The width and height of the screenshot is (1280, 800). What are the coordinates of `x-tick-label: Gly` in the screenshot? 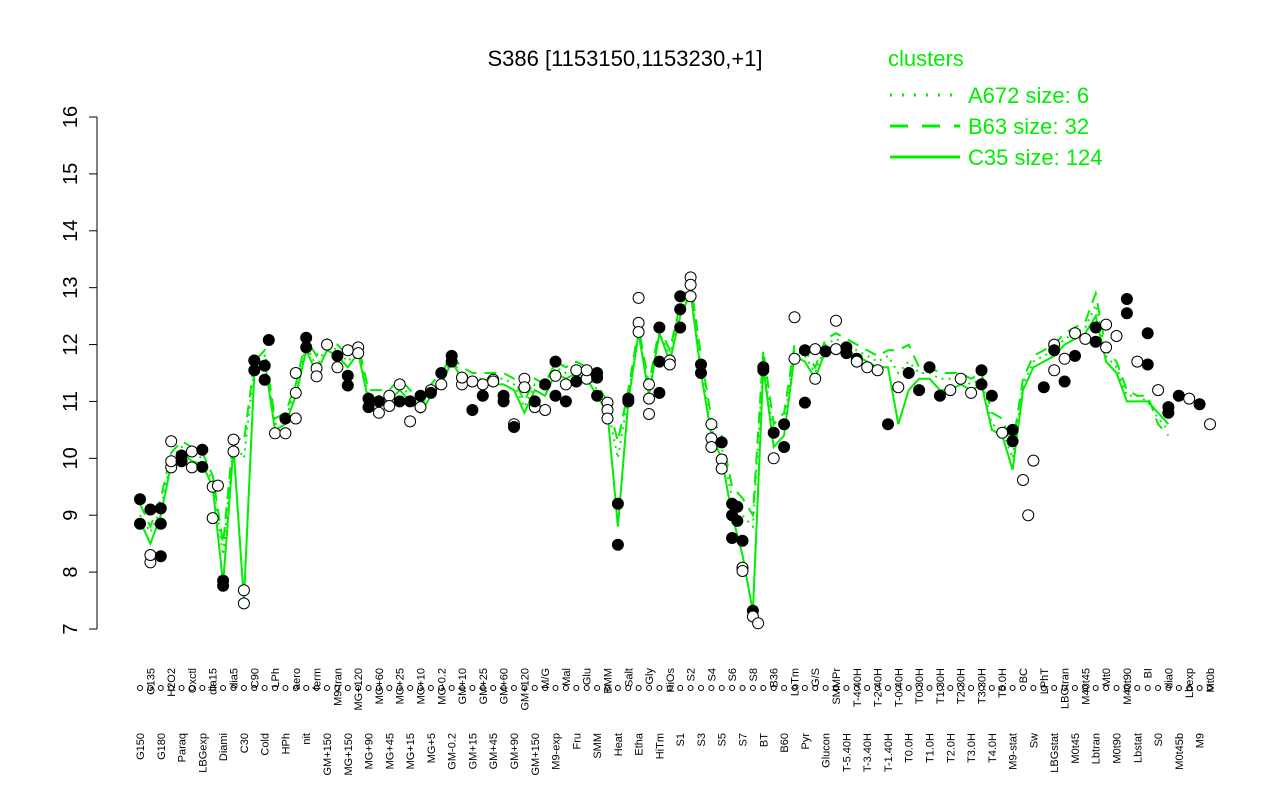 It's located at (650, 676).